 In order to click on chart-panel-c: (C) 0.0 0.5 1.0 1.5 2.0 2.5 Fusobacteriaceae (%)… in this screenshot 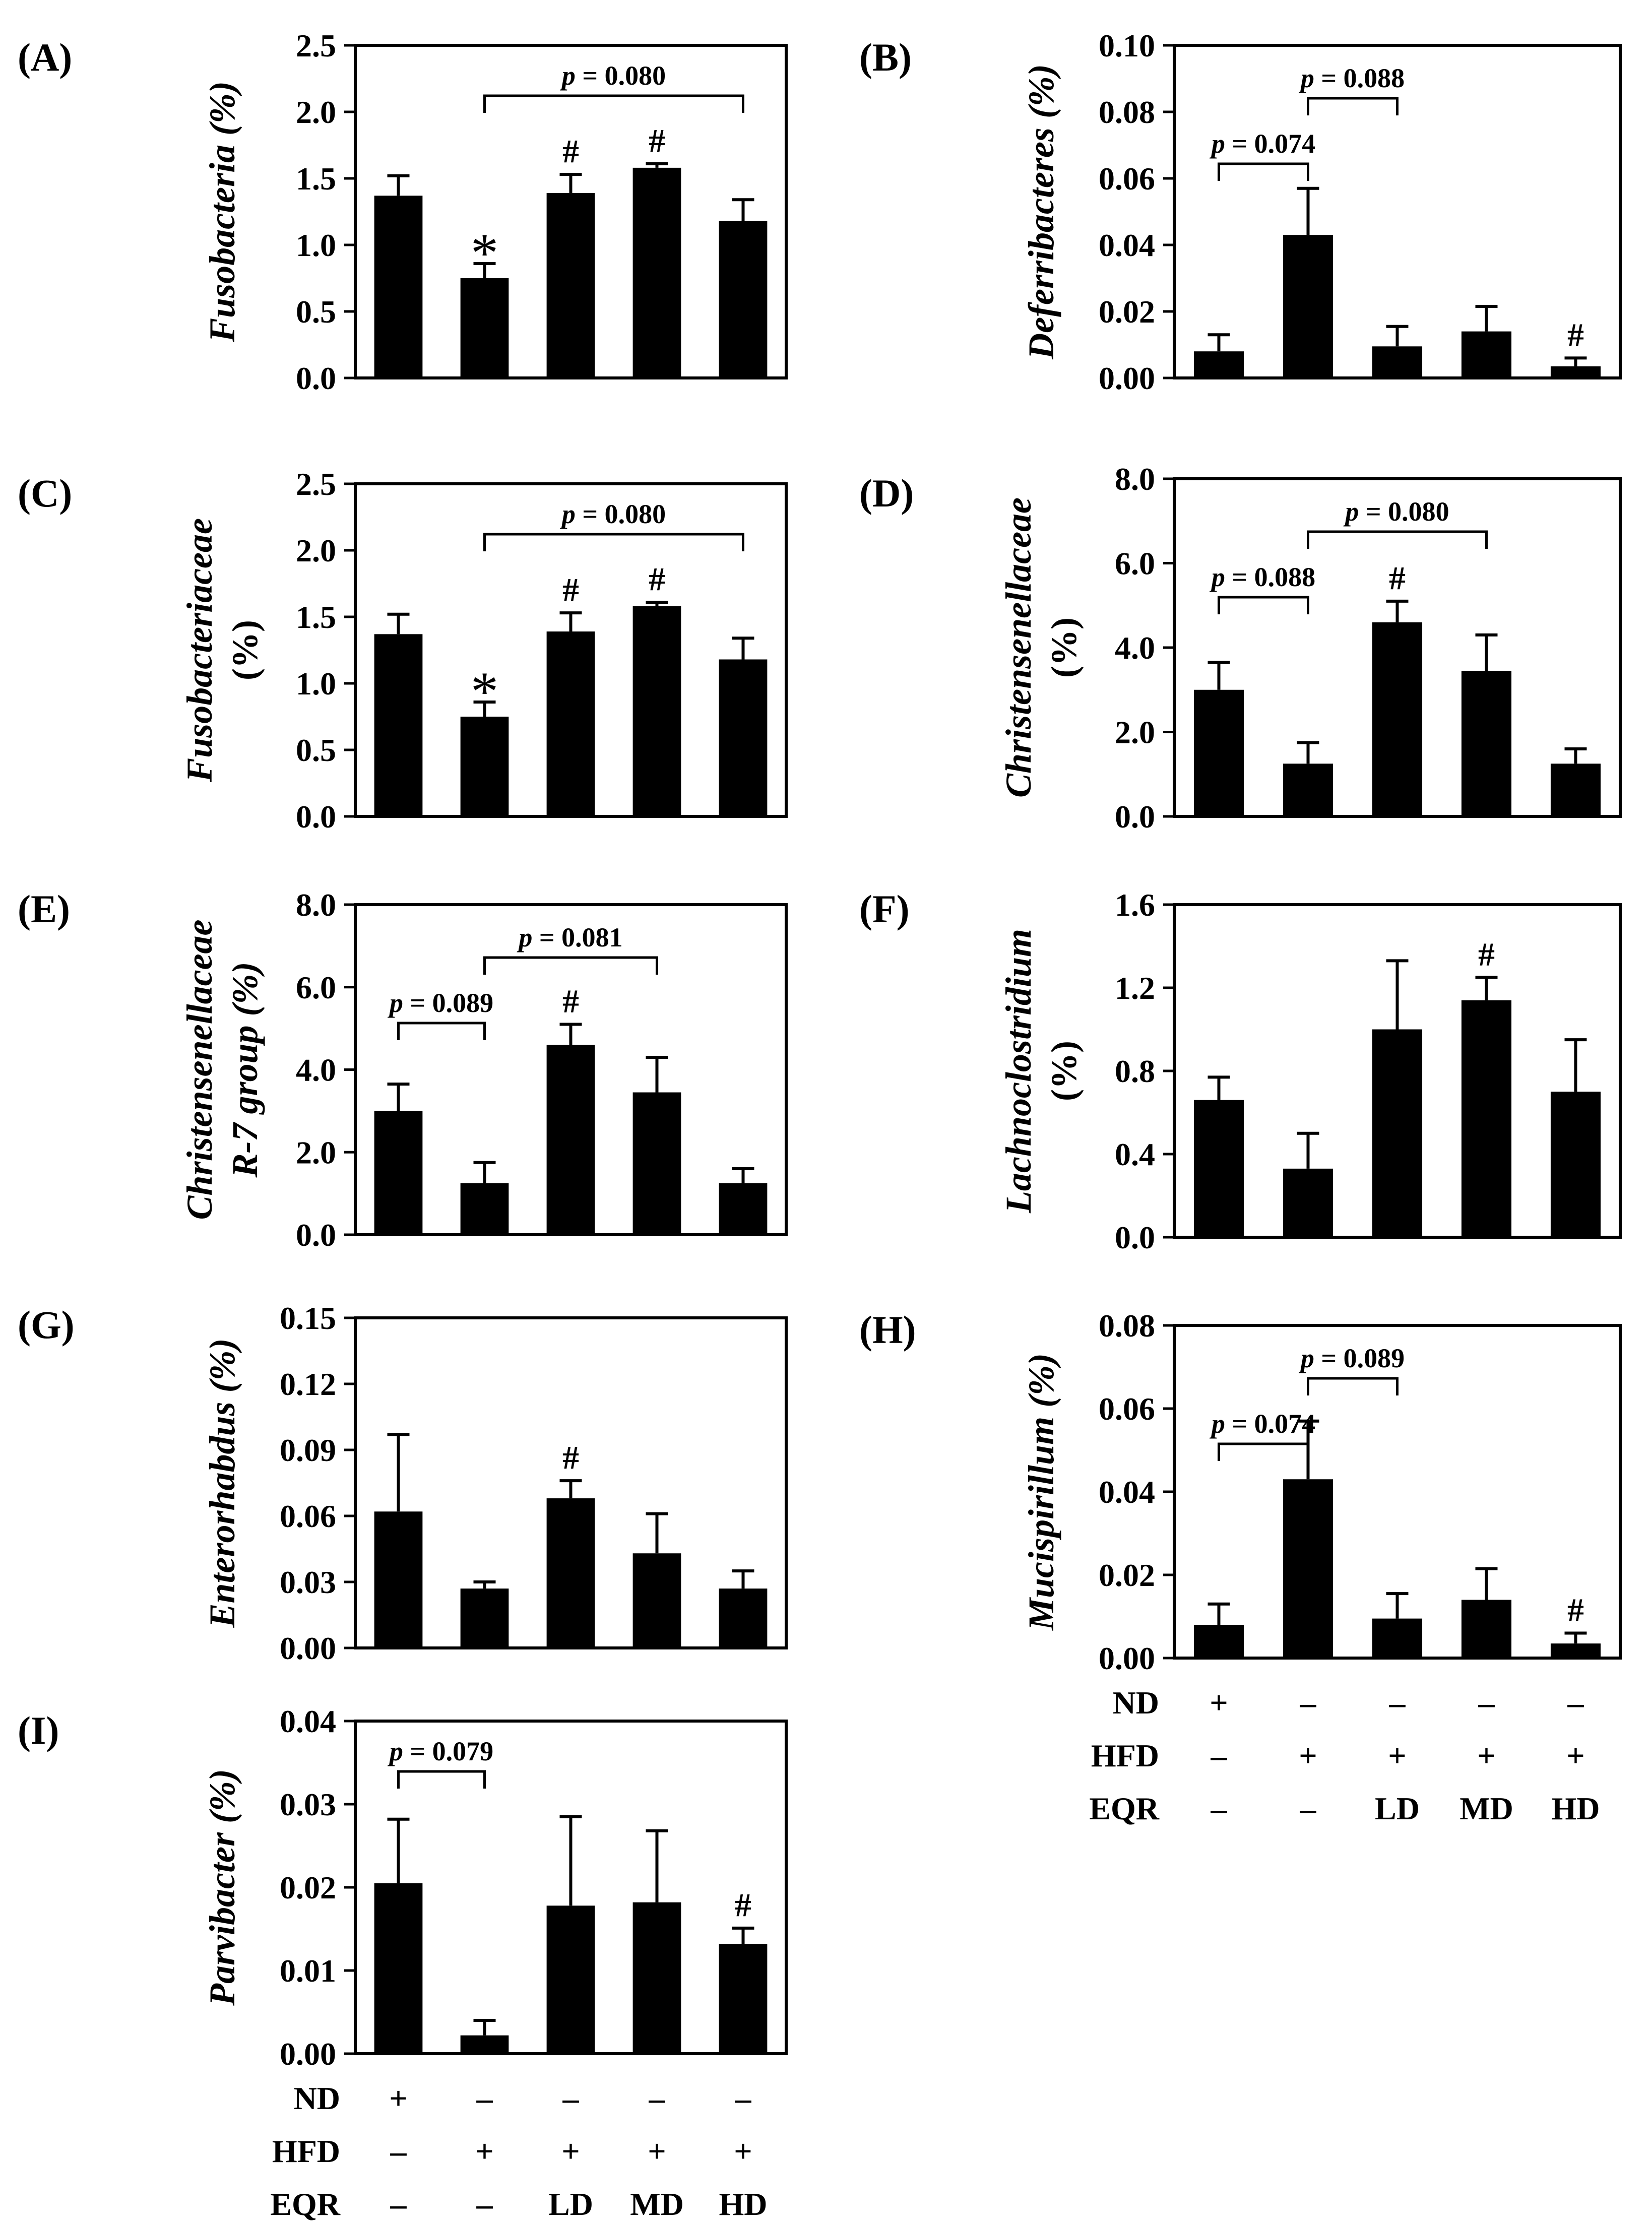, I will do `click(403, 650)`.